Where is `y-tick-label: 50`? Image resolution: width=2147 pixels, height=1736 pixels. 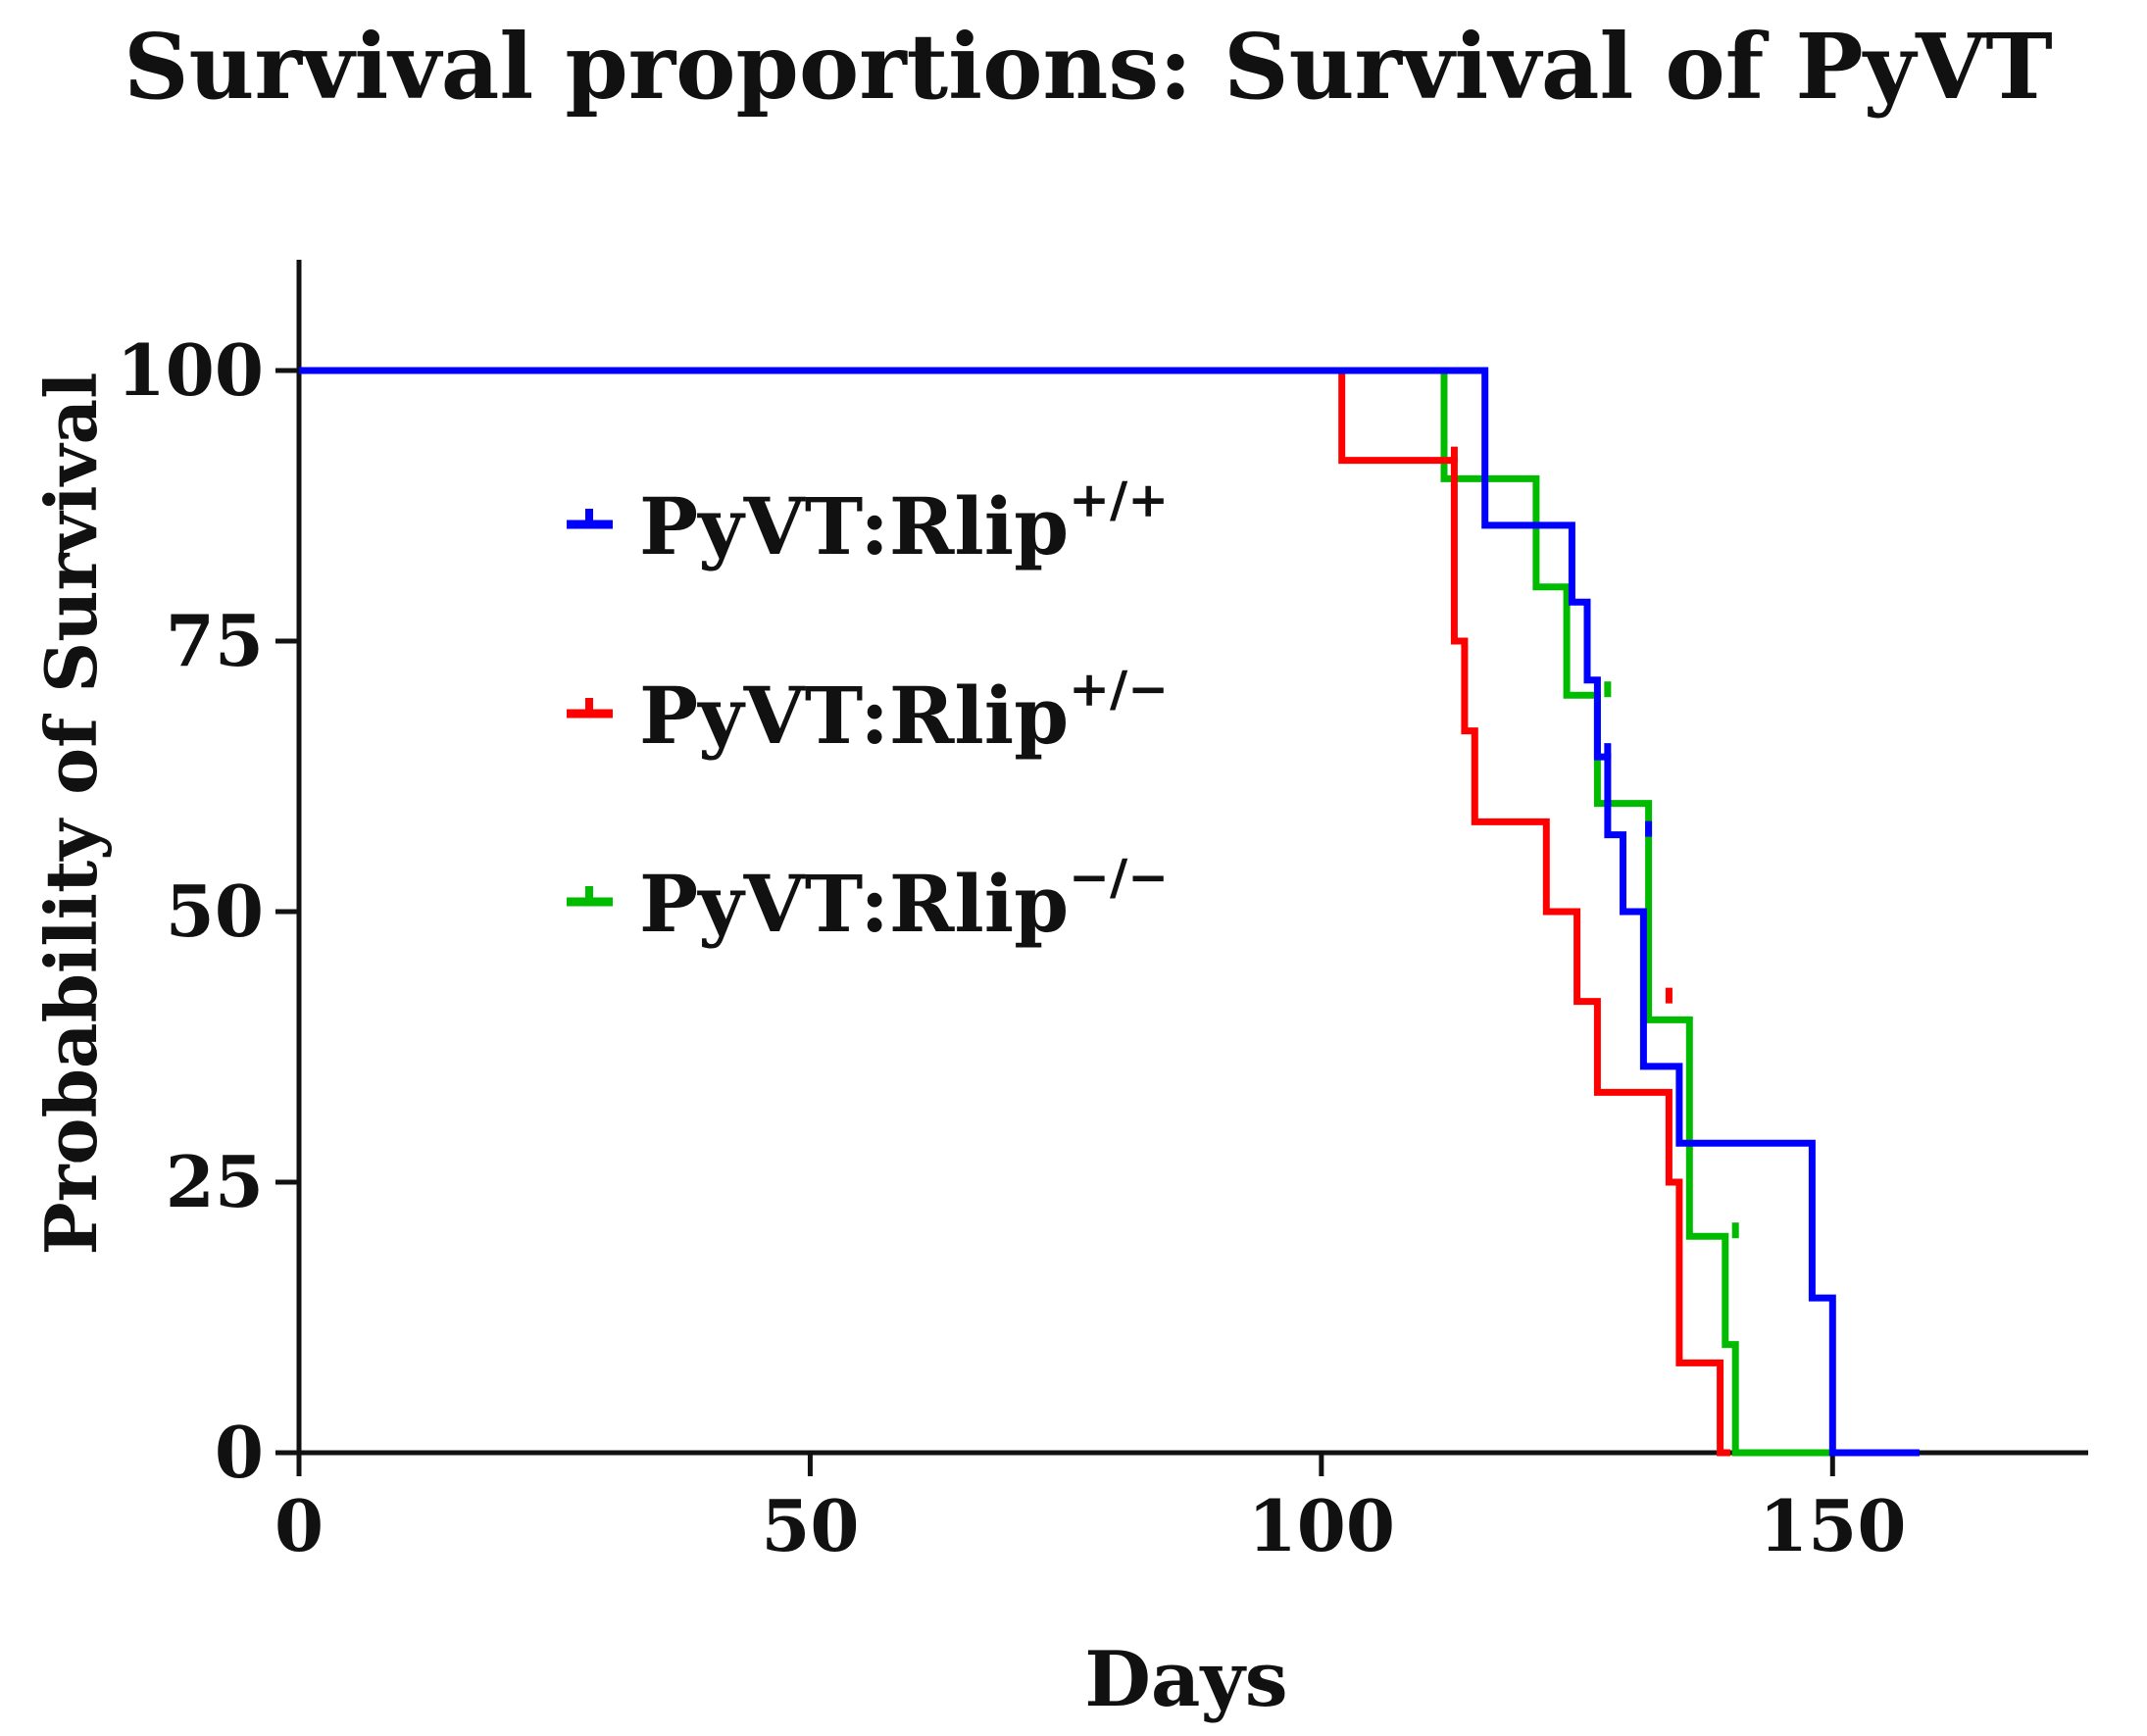
y-tick-label: 50 is located at coordinates (215, 911).